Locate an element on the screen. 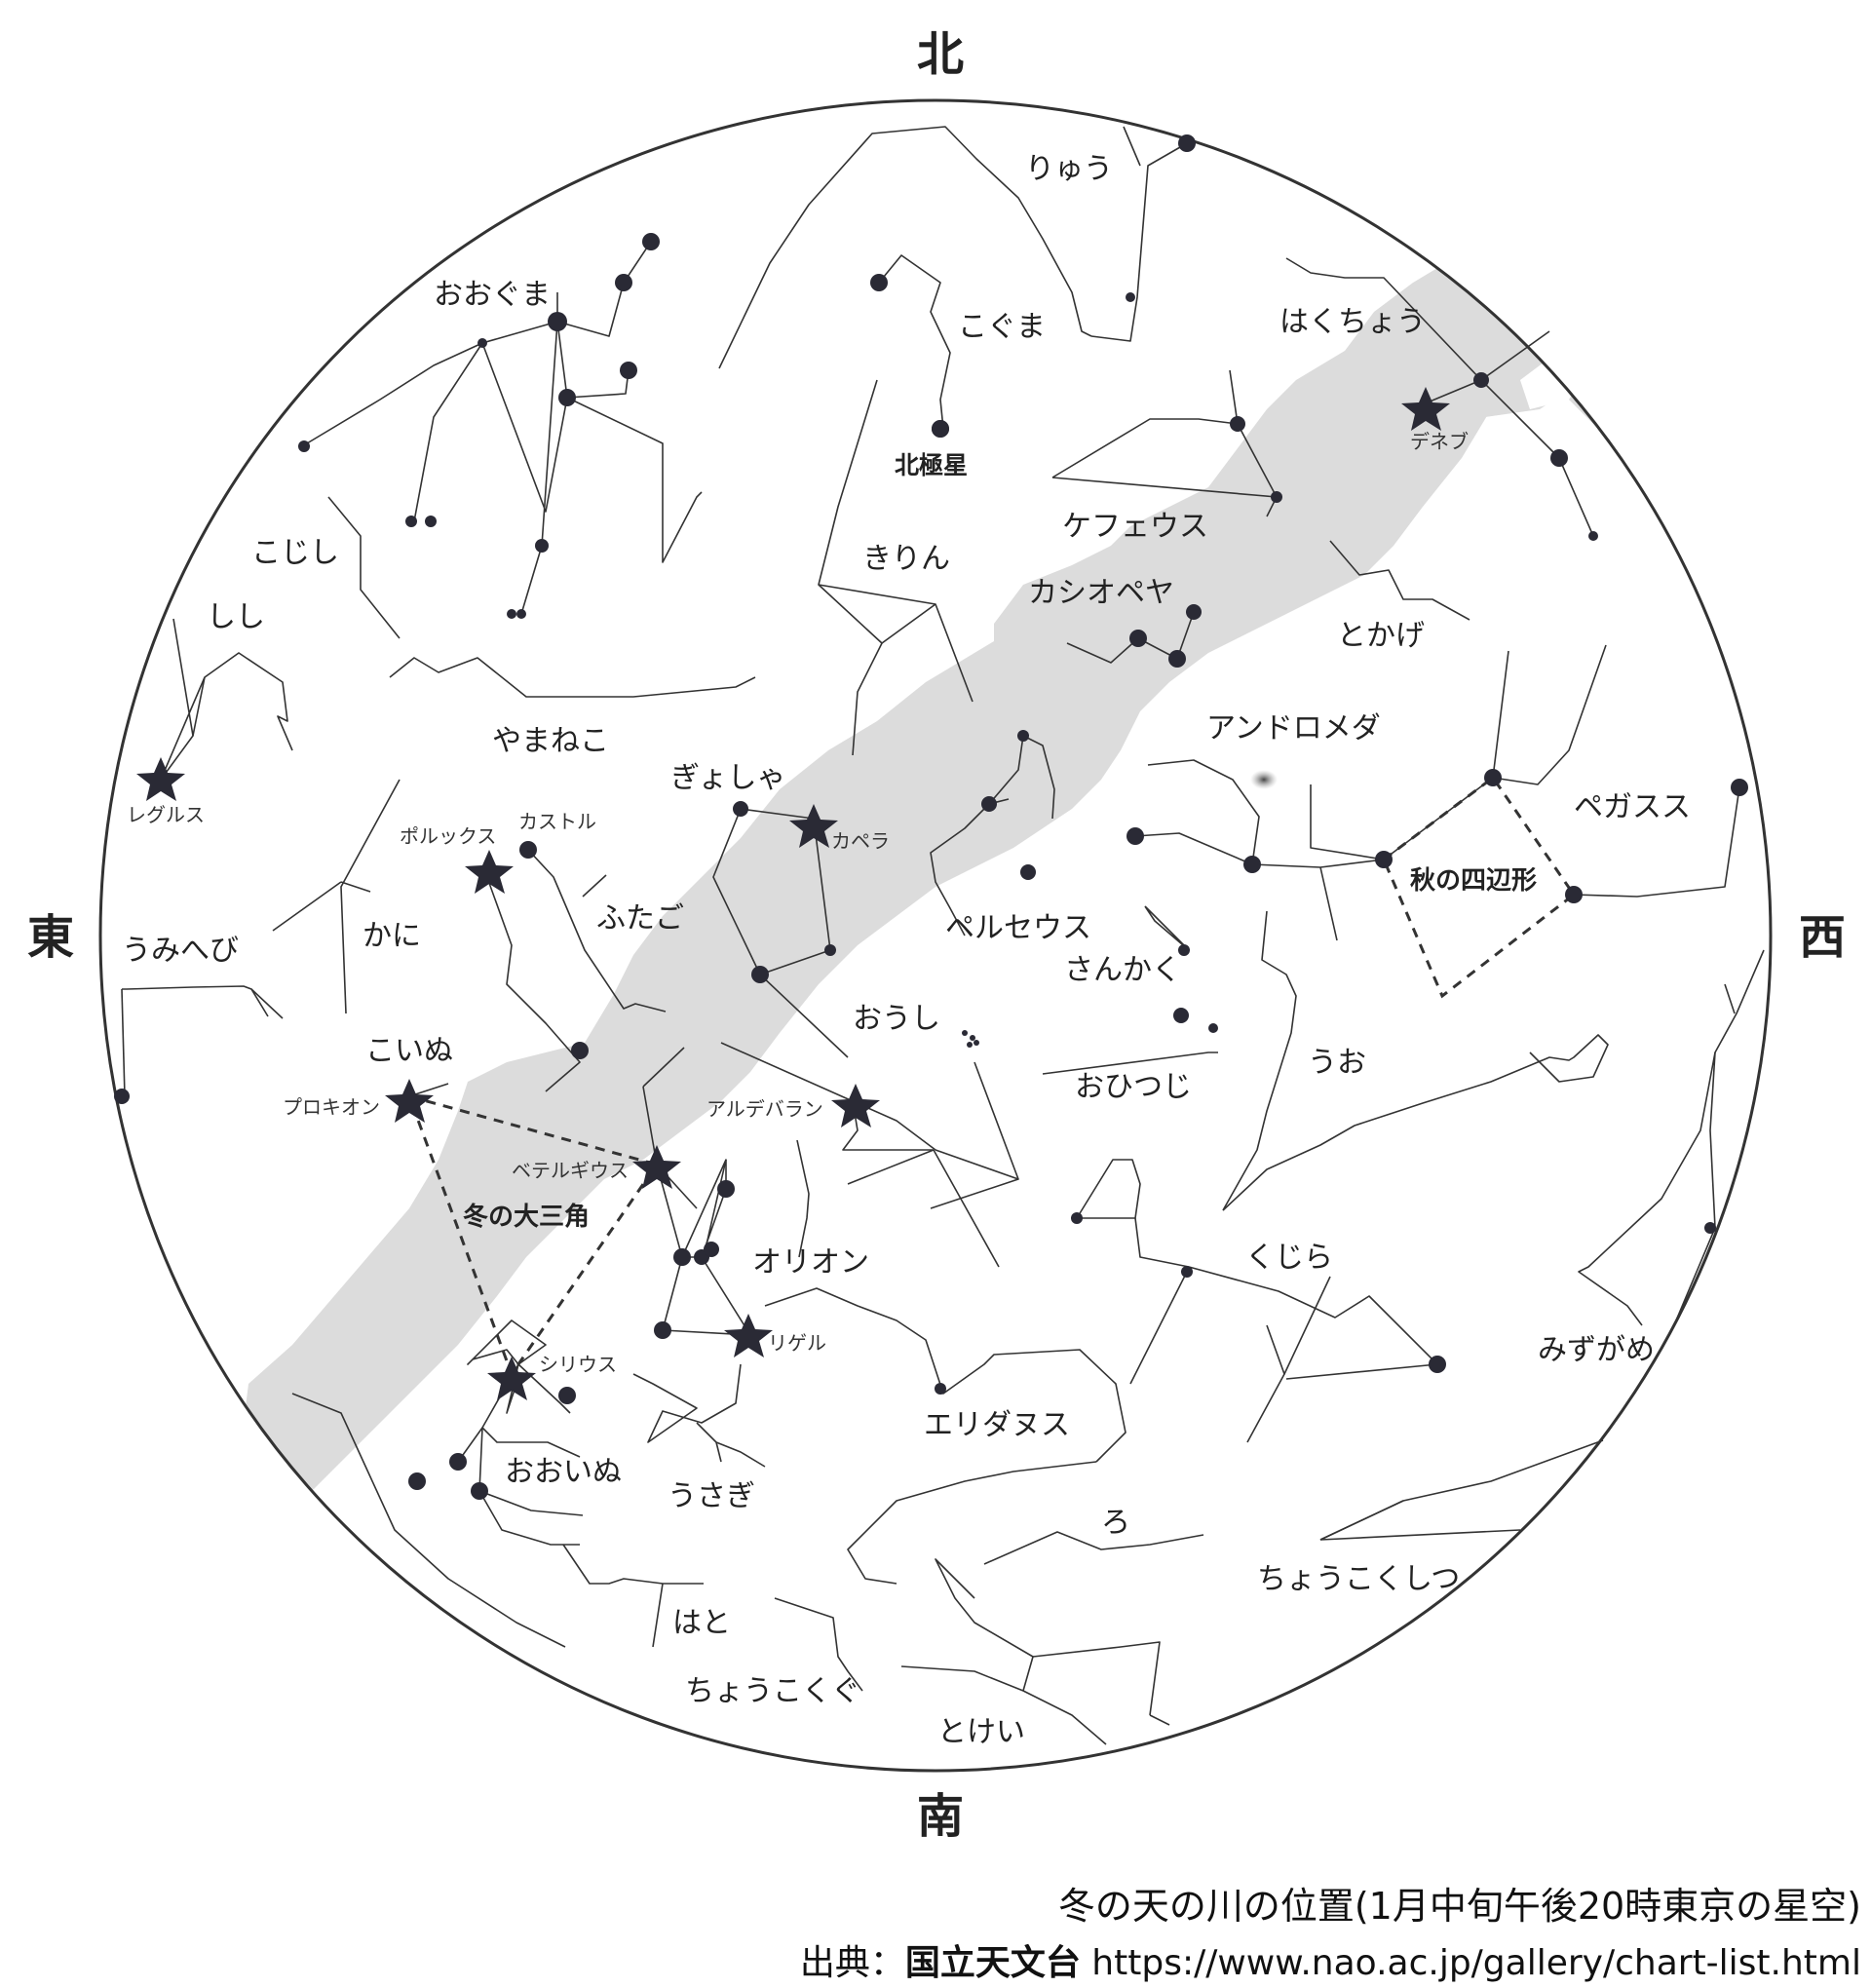 This screenshot has height=1988, width=1871. label-autumn-square: 秋の四辺形 is located at coordinates (1473, 881).